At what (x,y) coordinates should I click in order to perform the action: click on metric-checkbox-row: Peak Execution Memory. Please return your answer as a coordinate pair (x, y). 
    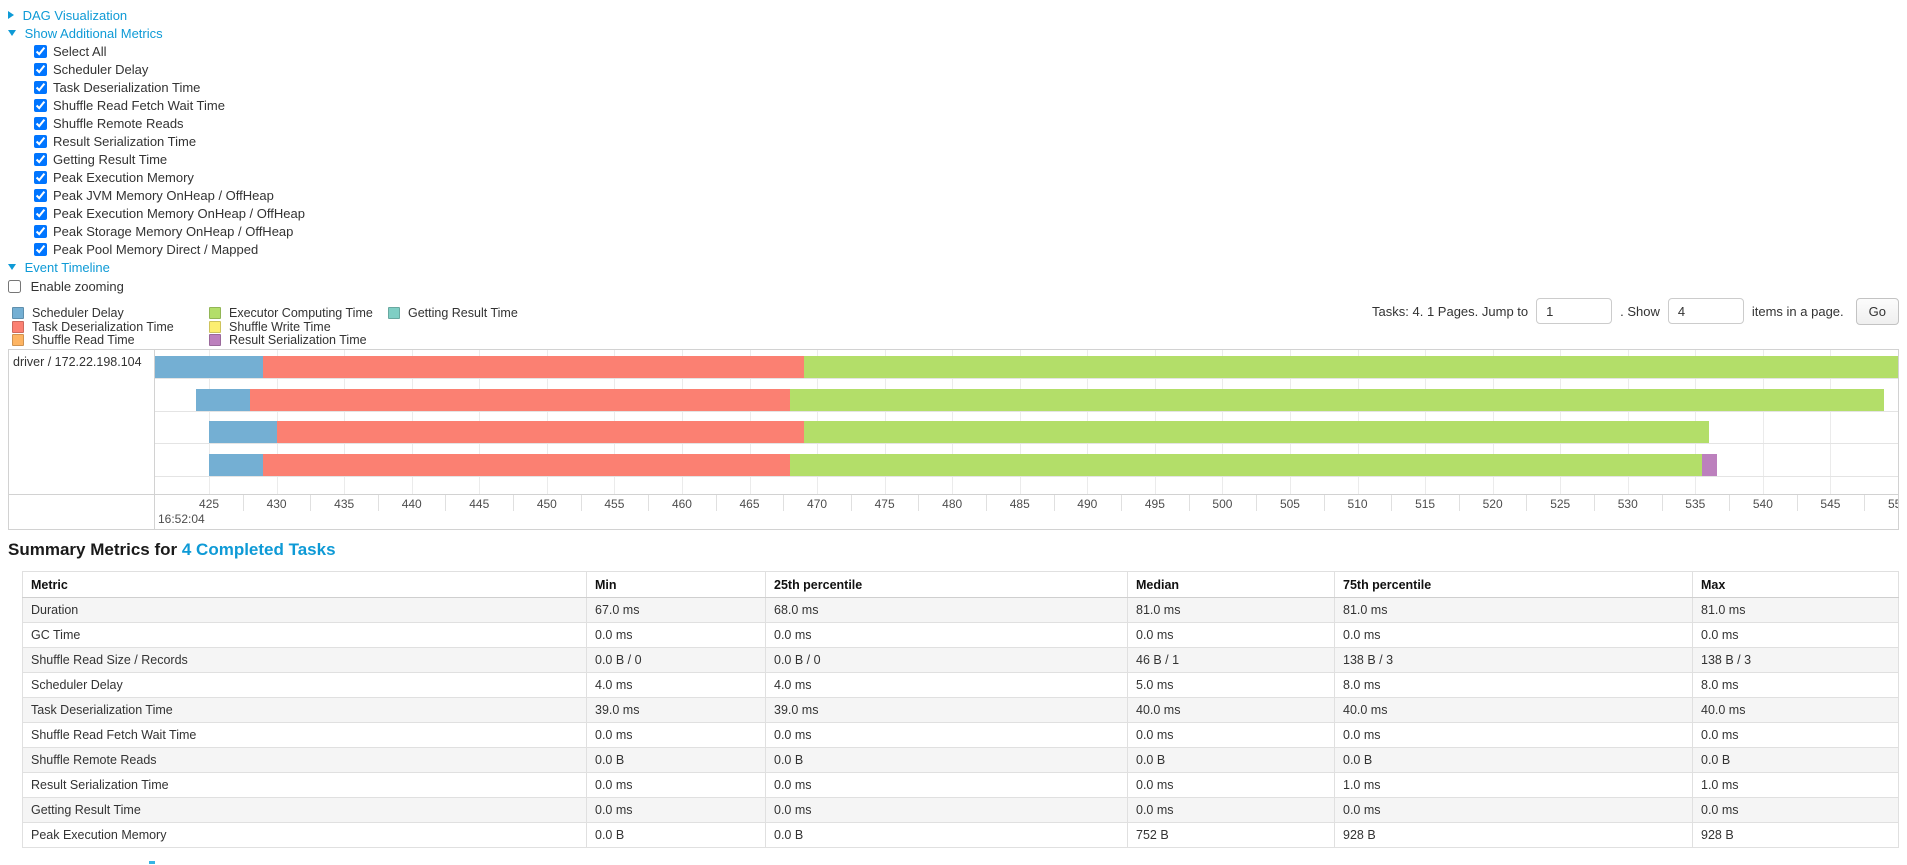
    Looking at the image, I should click on (169, 178).